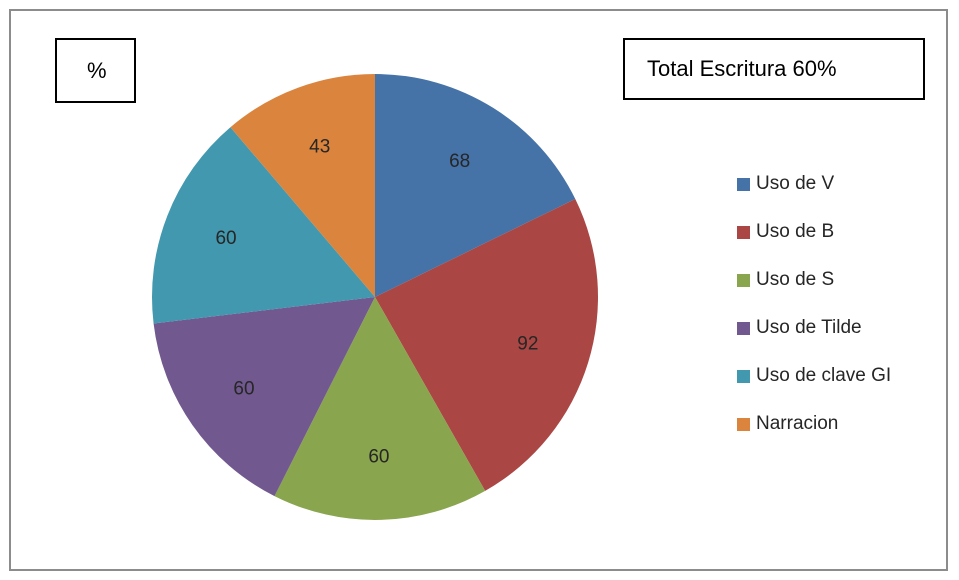  I want to click on legend-item-uso-de-v: Uso de V, so click(814, 184).